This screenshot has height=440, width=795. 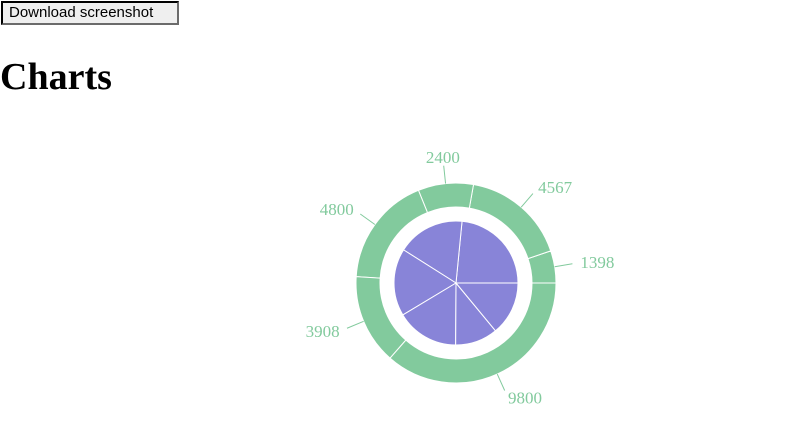 What do you see at coordinates (525, 397) in the screenshot?
I see `outer-ring-value-label: 9800` at bounding box center [525, 397].